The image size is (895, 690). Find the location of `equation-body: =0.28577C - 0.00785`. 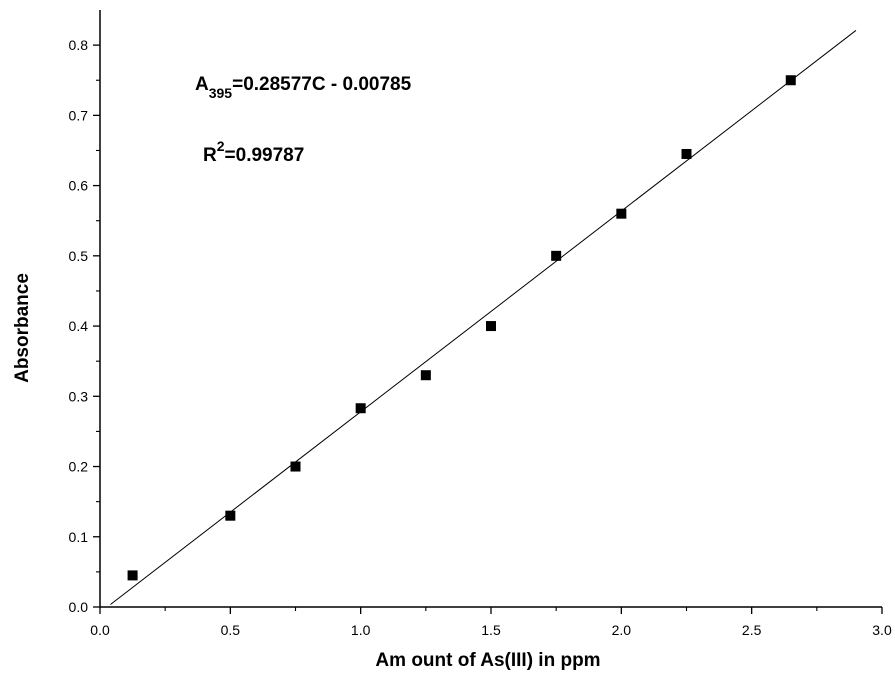

equation-body: =0.28577C - 0.00785 is located at coordinates (321, 84).